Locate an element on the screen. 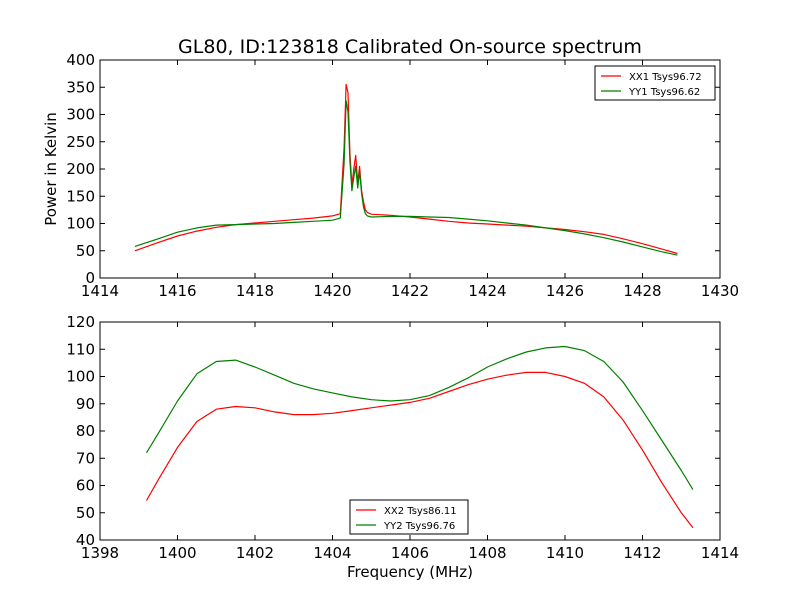 The image size is (800, 600). x-tick-label: 1418 is located at coordinates (255, 291).